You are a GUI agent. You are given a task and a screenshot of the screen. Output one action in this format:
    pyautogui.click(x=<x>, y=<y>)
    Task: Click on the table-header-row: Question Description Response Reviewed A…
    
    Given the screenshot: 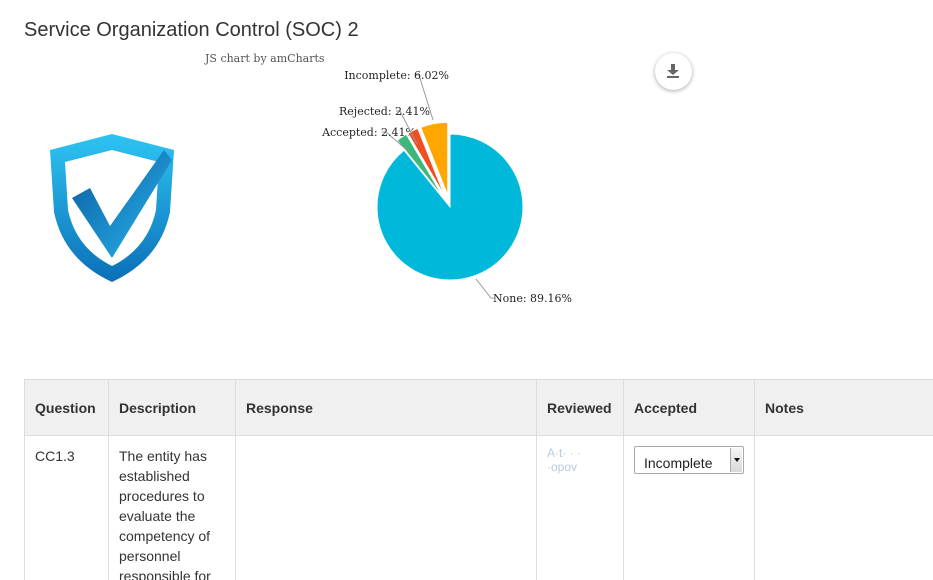 What is the action you would take?
    pyautogui.click(x=478, y=407)
    